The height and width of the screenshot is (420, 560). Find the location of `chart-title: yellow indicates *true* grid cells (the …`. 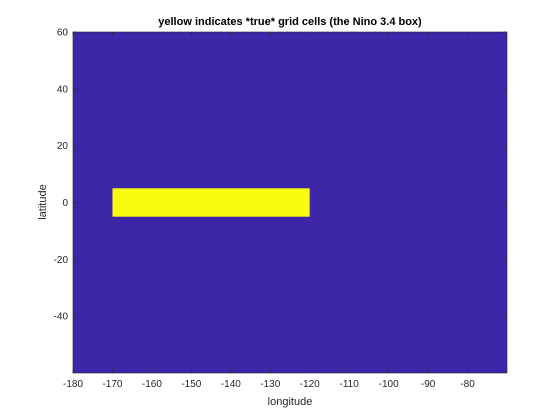

chart-title: yellow indicates *true* grid cells (the … is located at coordinates (290, 22).